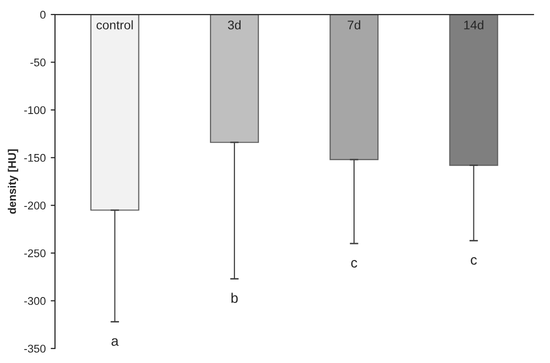  What do you see at coordinates (35, 110) in the screenshot?
I see `y-tick-label: -100` at bounding box center [35, 110].